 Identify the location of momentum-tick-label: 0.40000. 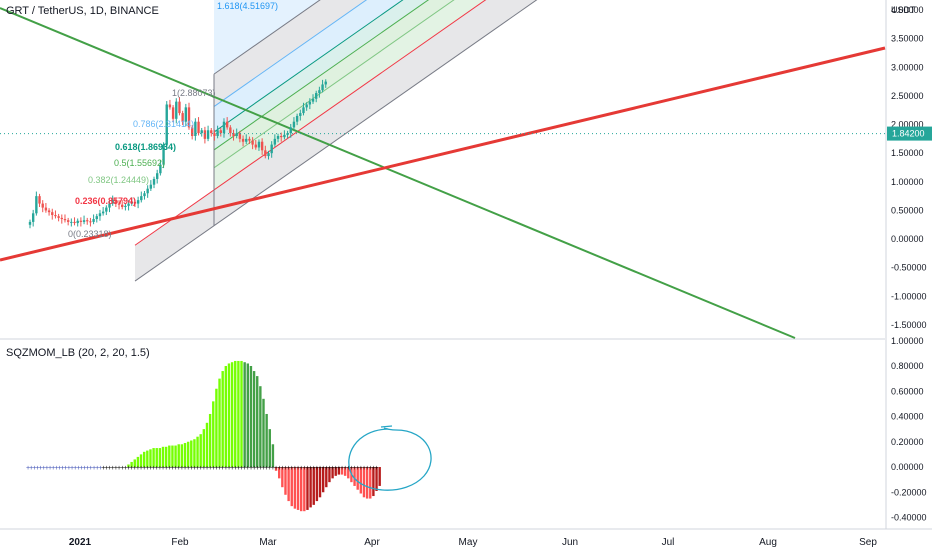
(907, 417).